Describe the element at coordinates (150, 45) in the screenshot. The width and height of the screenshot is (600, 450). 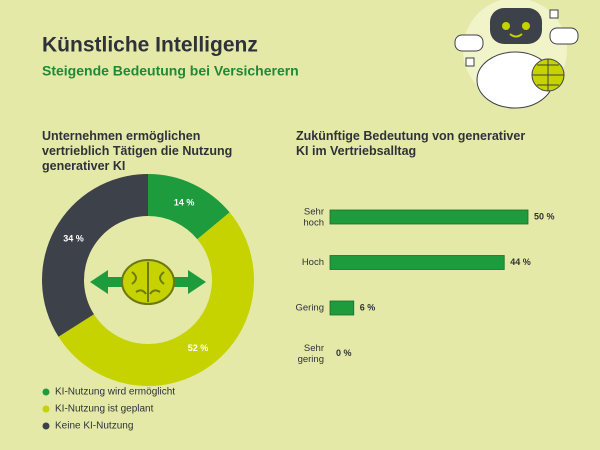
I see `title: Künstliche Intelligenz` at that location.